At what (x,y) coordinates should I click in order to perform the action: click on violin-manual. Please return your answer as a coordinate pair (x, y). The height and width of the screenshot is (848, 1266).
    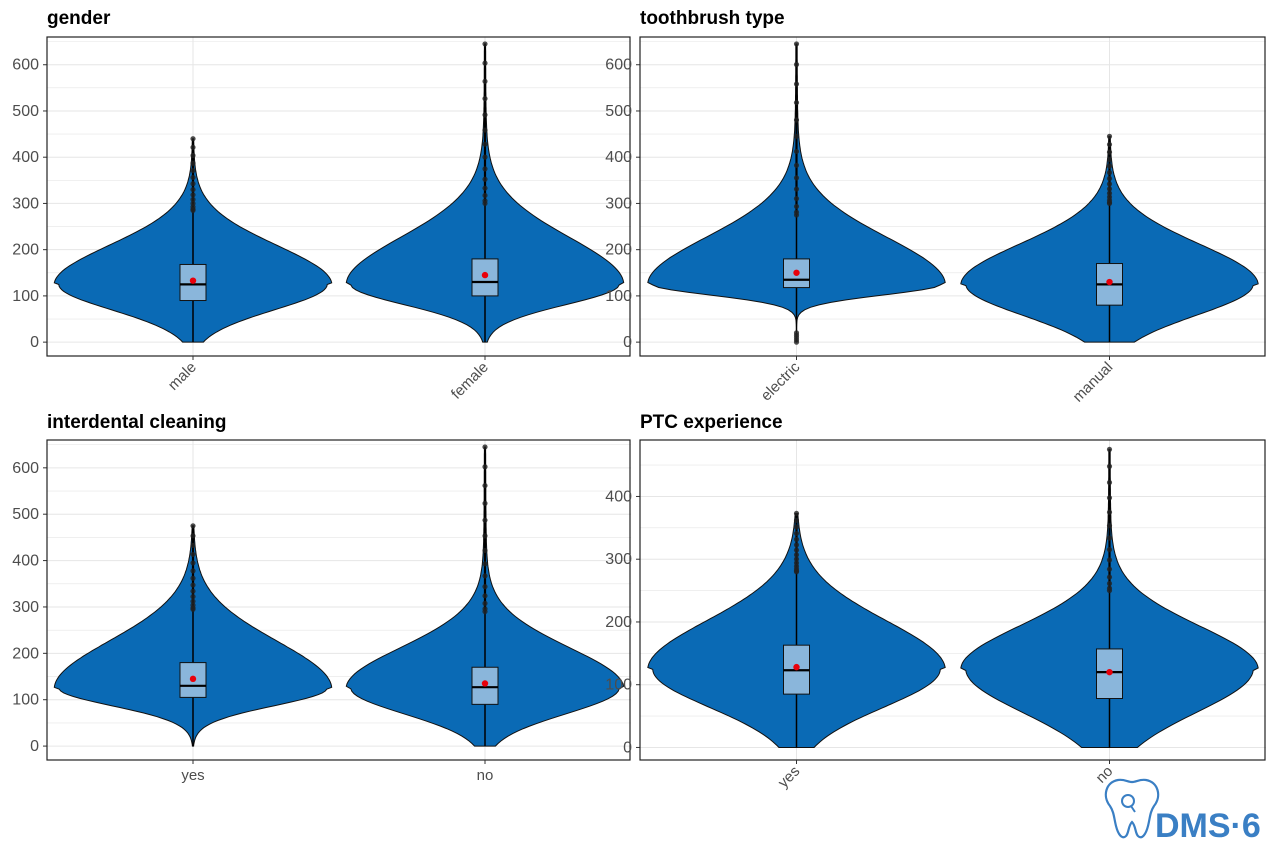
    Looking at the image, I should click on (1109, 238).